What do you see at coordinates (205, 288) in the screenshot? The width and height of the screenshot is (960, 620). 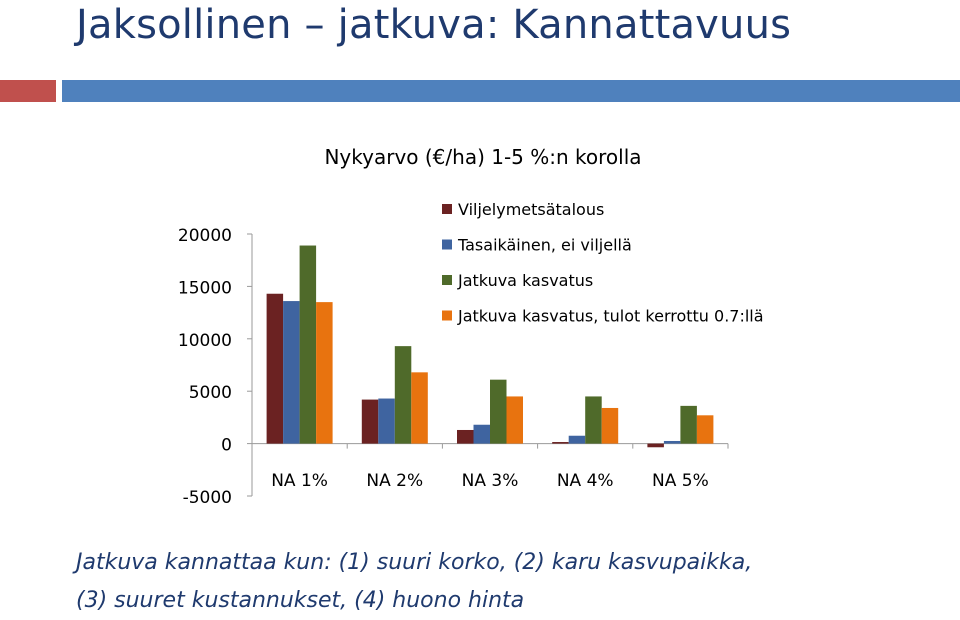 I see `y-tick-label: 15000` at bounding box center [205, 288].